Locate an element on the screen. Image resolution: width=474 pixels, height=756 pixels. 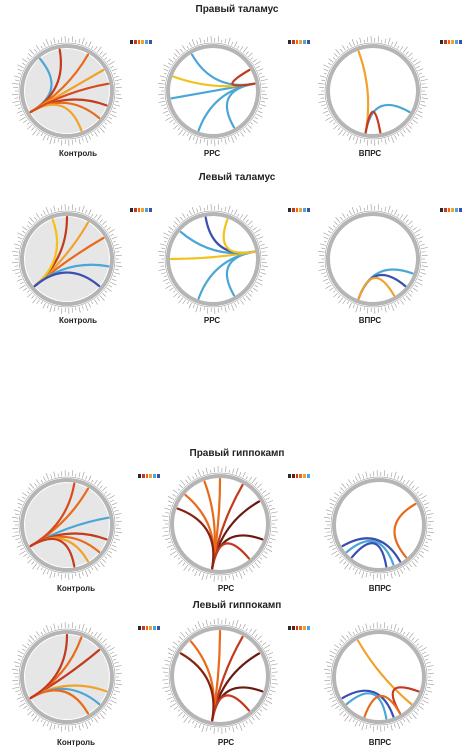
diagram-label: ВПРС is located at coordinates (370, 320).